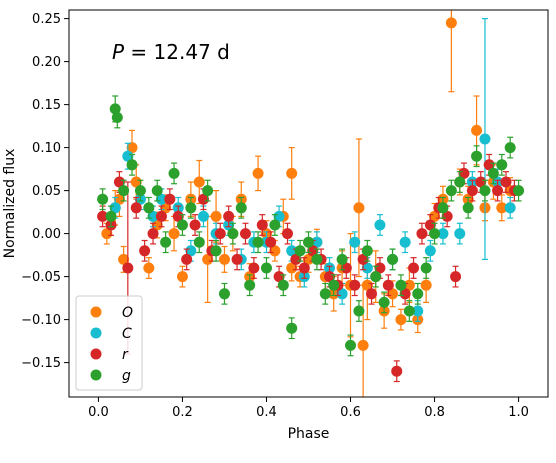 This screenshot has height=463, width=556. Describe the element at coordinates (434, 412) in the screenshot. I see `x-tick-label: 0.8` at that location.